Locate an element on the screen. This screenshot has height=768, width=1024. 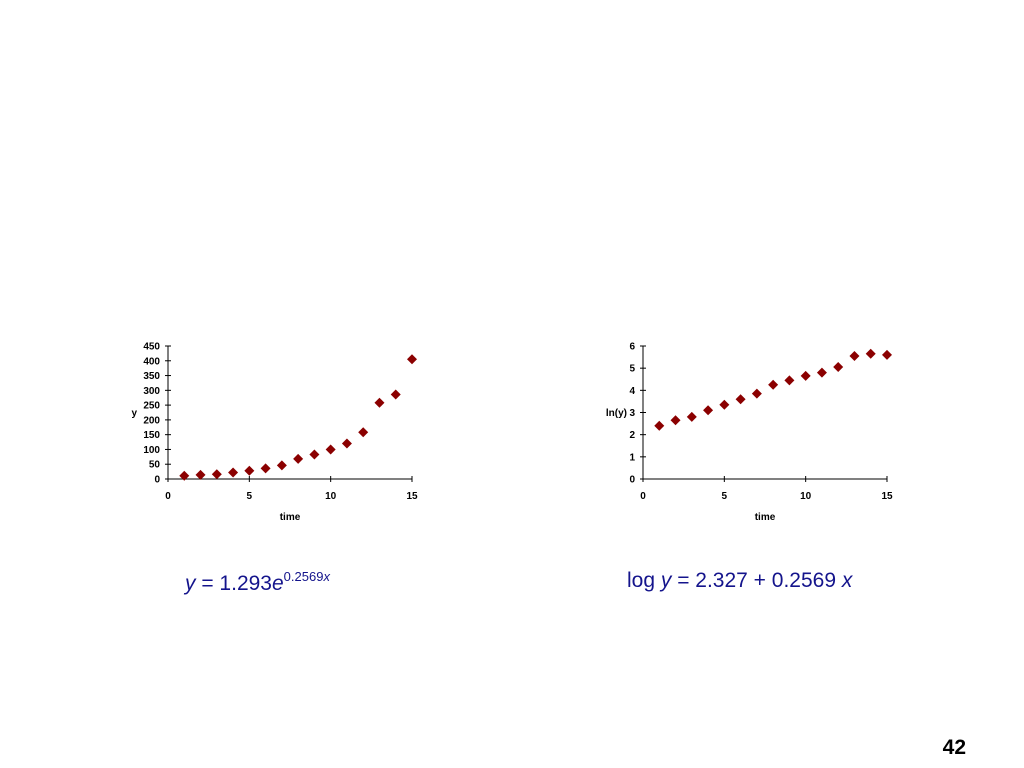
y-tick-label: 150 is located at coordinates (151, 435).